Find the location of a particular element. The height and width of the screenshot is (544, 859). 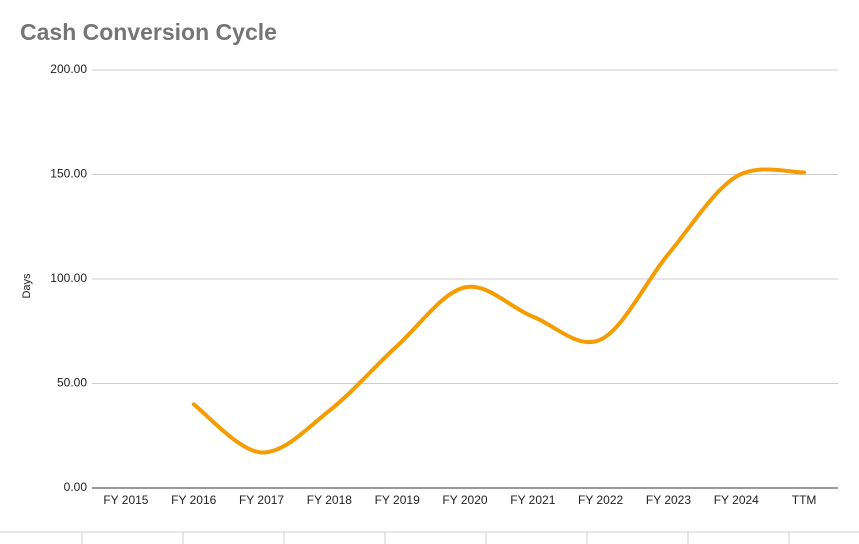

x-tick-label: FY 2020 is located at coordinates (464, 500).